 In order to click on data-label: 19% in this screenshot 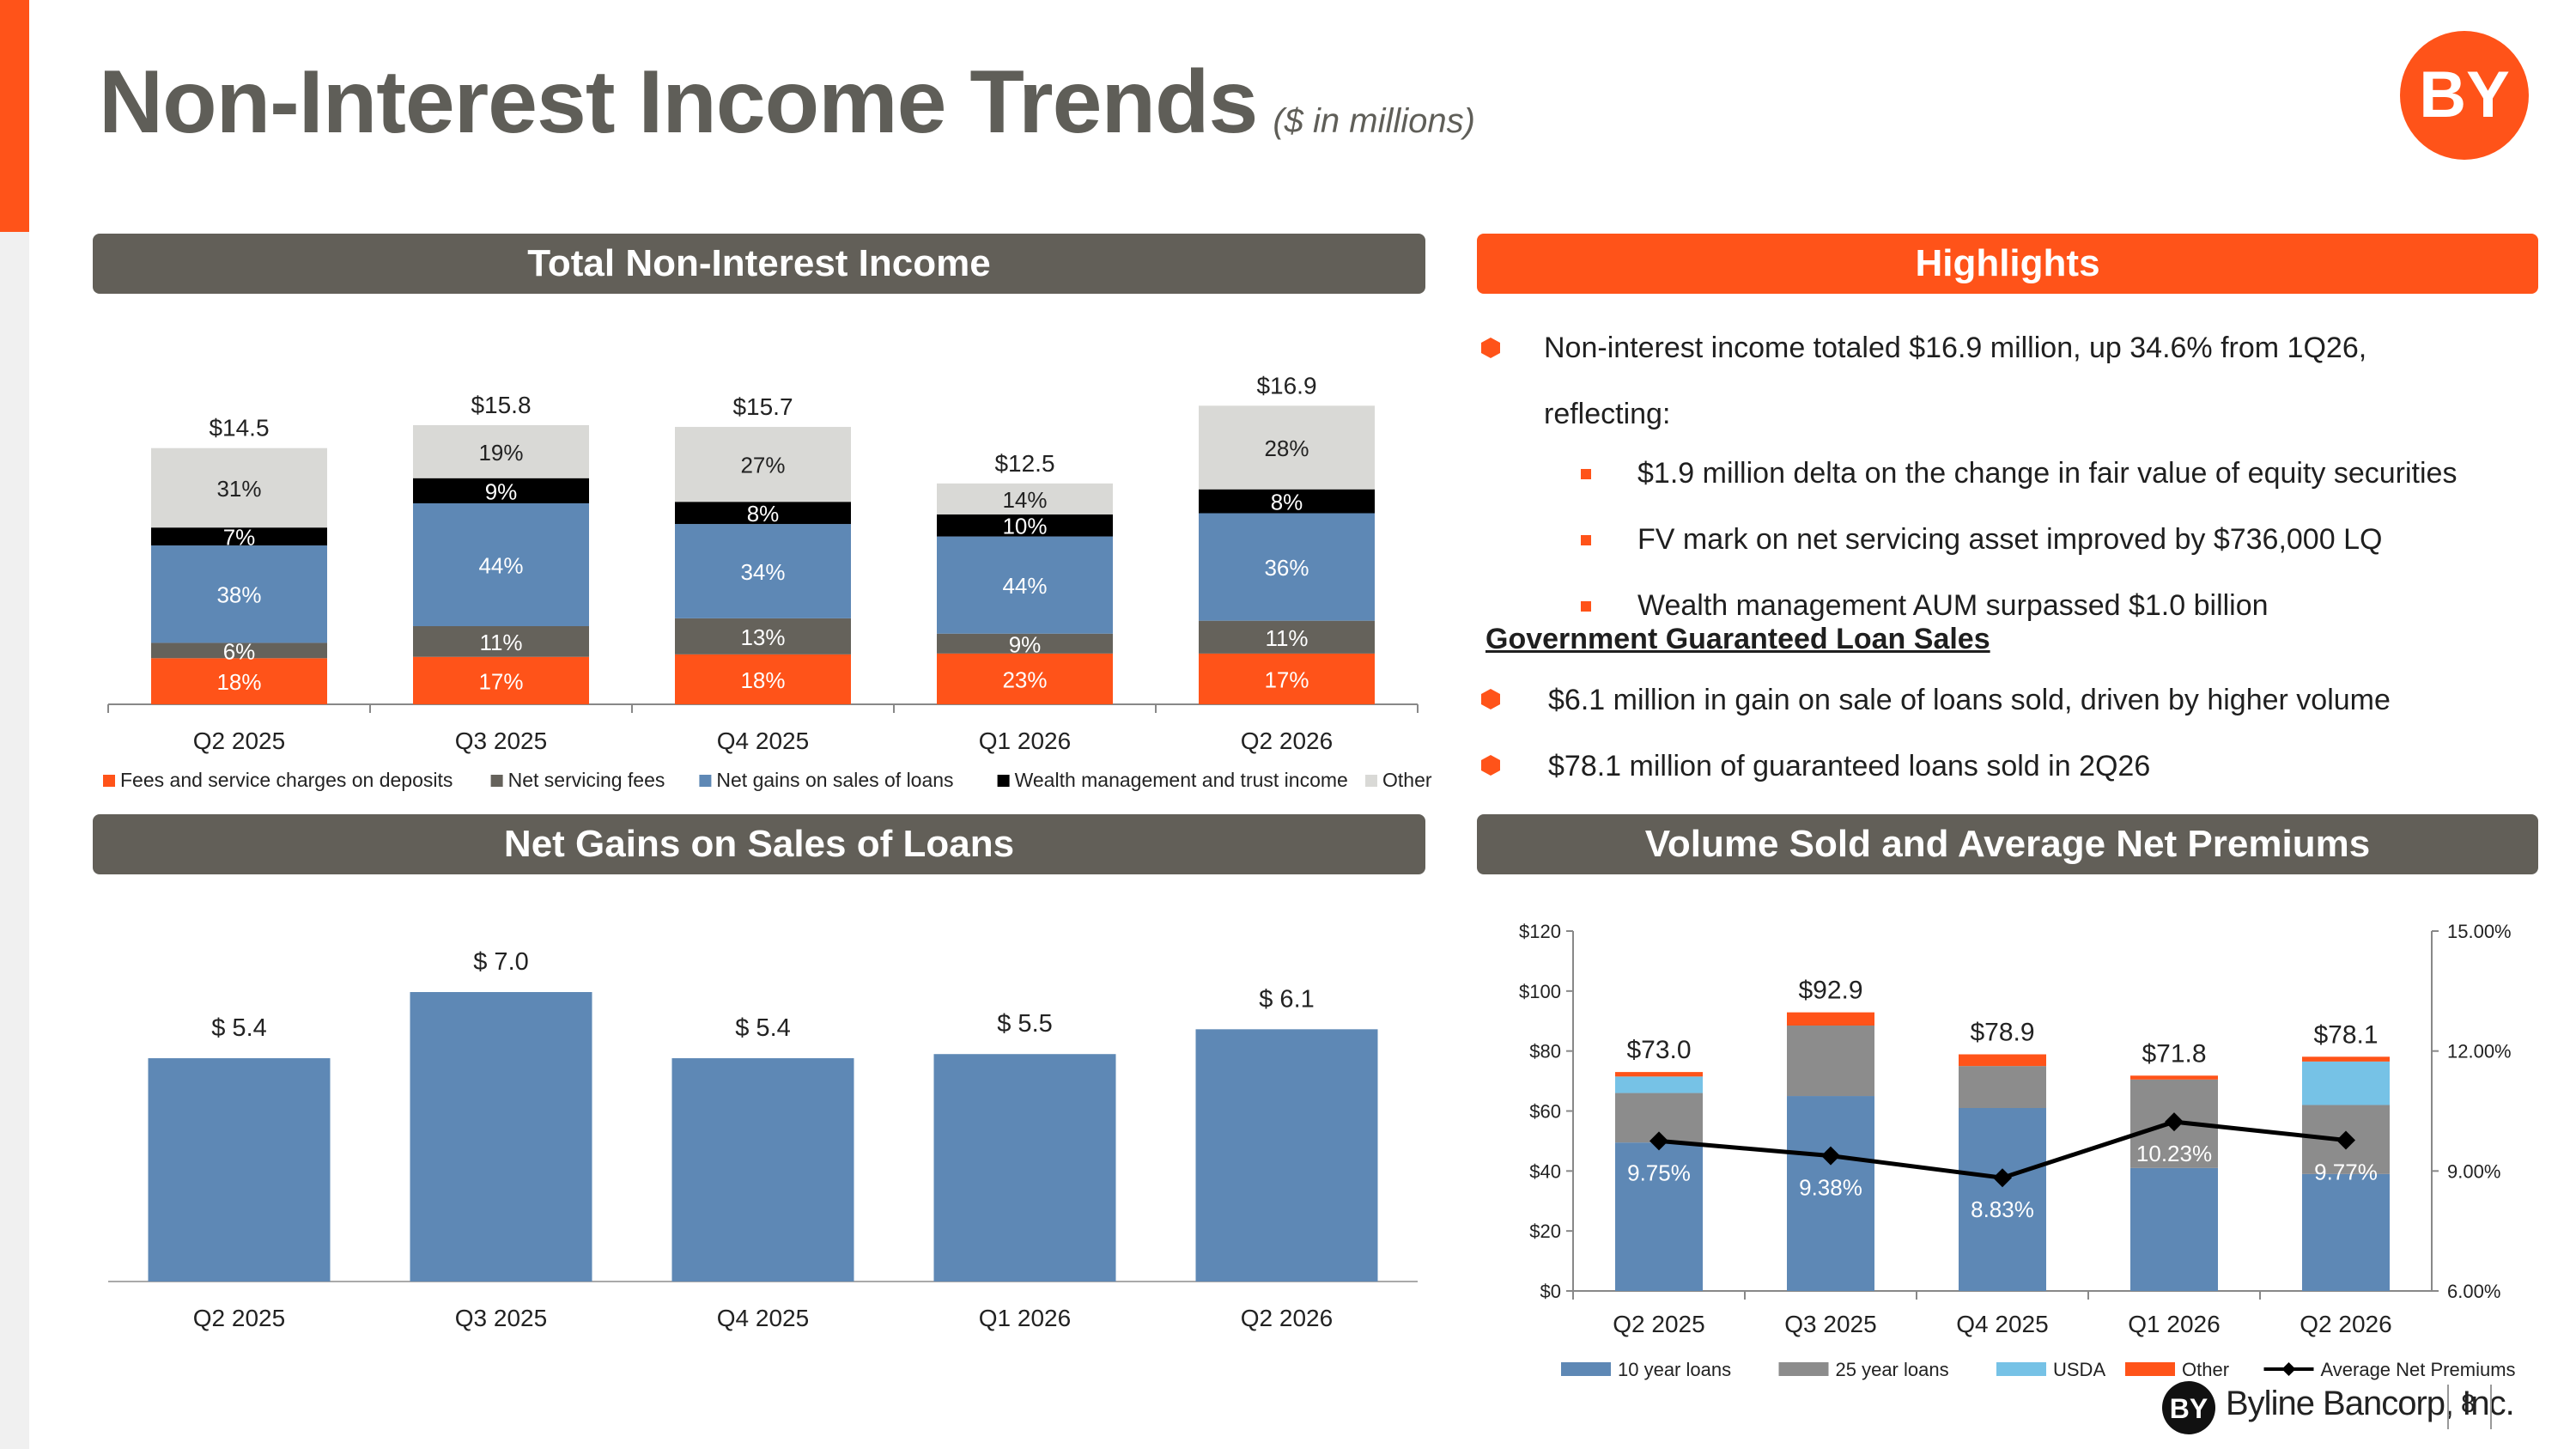, I will do `click(501, 453)`.